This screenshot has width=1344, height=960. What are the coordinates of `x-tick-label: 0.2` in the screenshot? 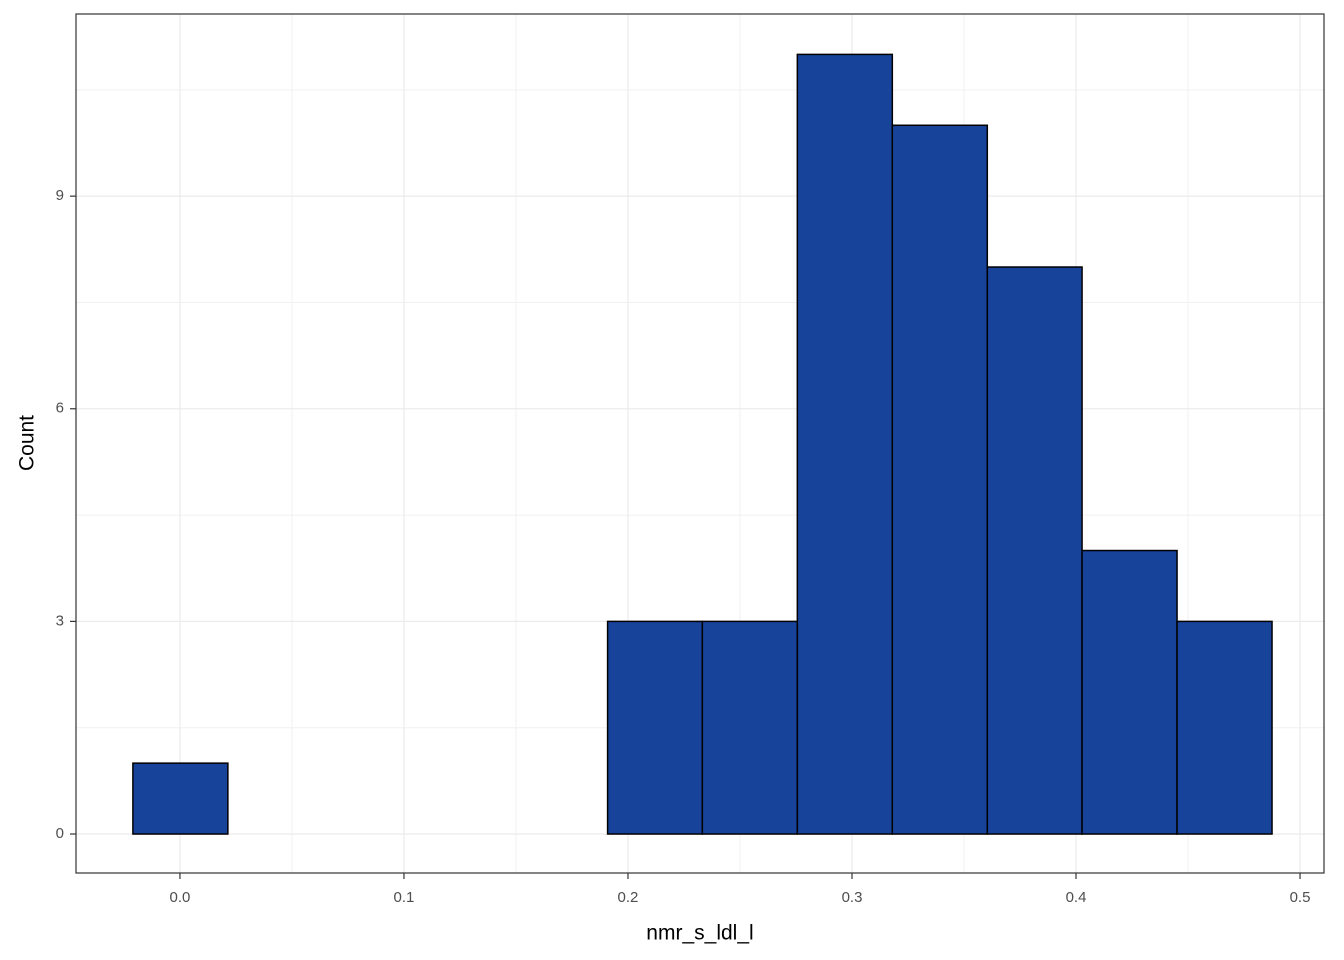 It's located at (628, 897).